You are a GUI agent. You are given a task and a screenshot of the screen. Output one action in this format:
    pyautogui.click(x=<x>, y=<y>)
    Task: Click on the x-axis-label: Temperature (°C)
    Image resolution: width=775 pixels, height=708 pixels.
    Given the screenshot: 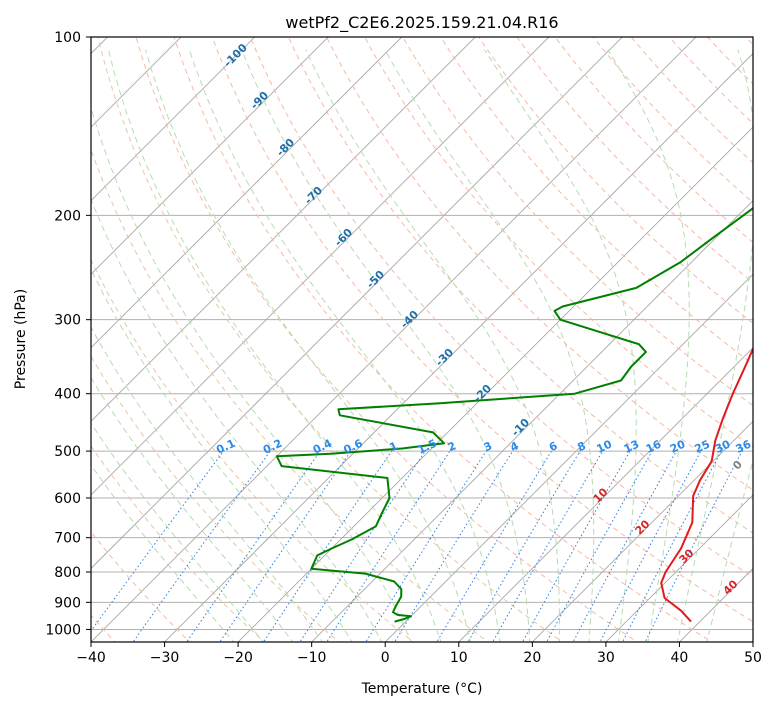 What is the action you would take?
    pyautogui.click(x=422, y=689)
    